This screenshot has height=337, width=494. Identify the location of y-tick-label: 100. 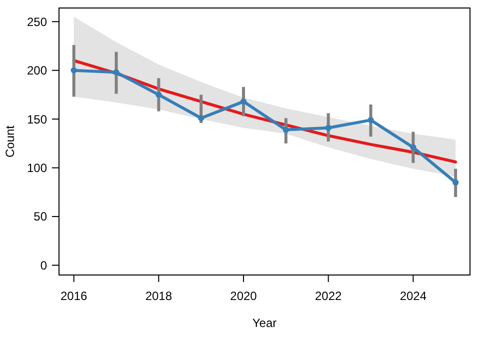
(37, 168).